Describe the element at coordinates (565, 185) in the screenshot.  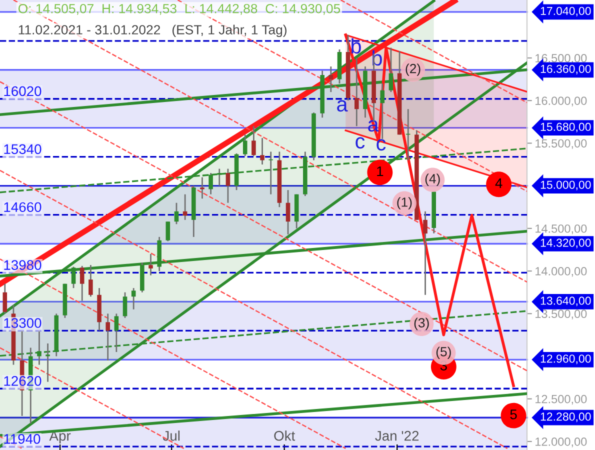
I see `ref-line-label: 15.000,00` at that location.